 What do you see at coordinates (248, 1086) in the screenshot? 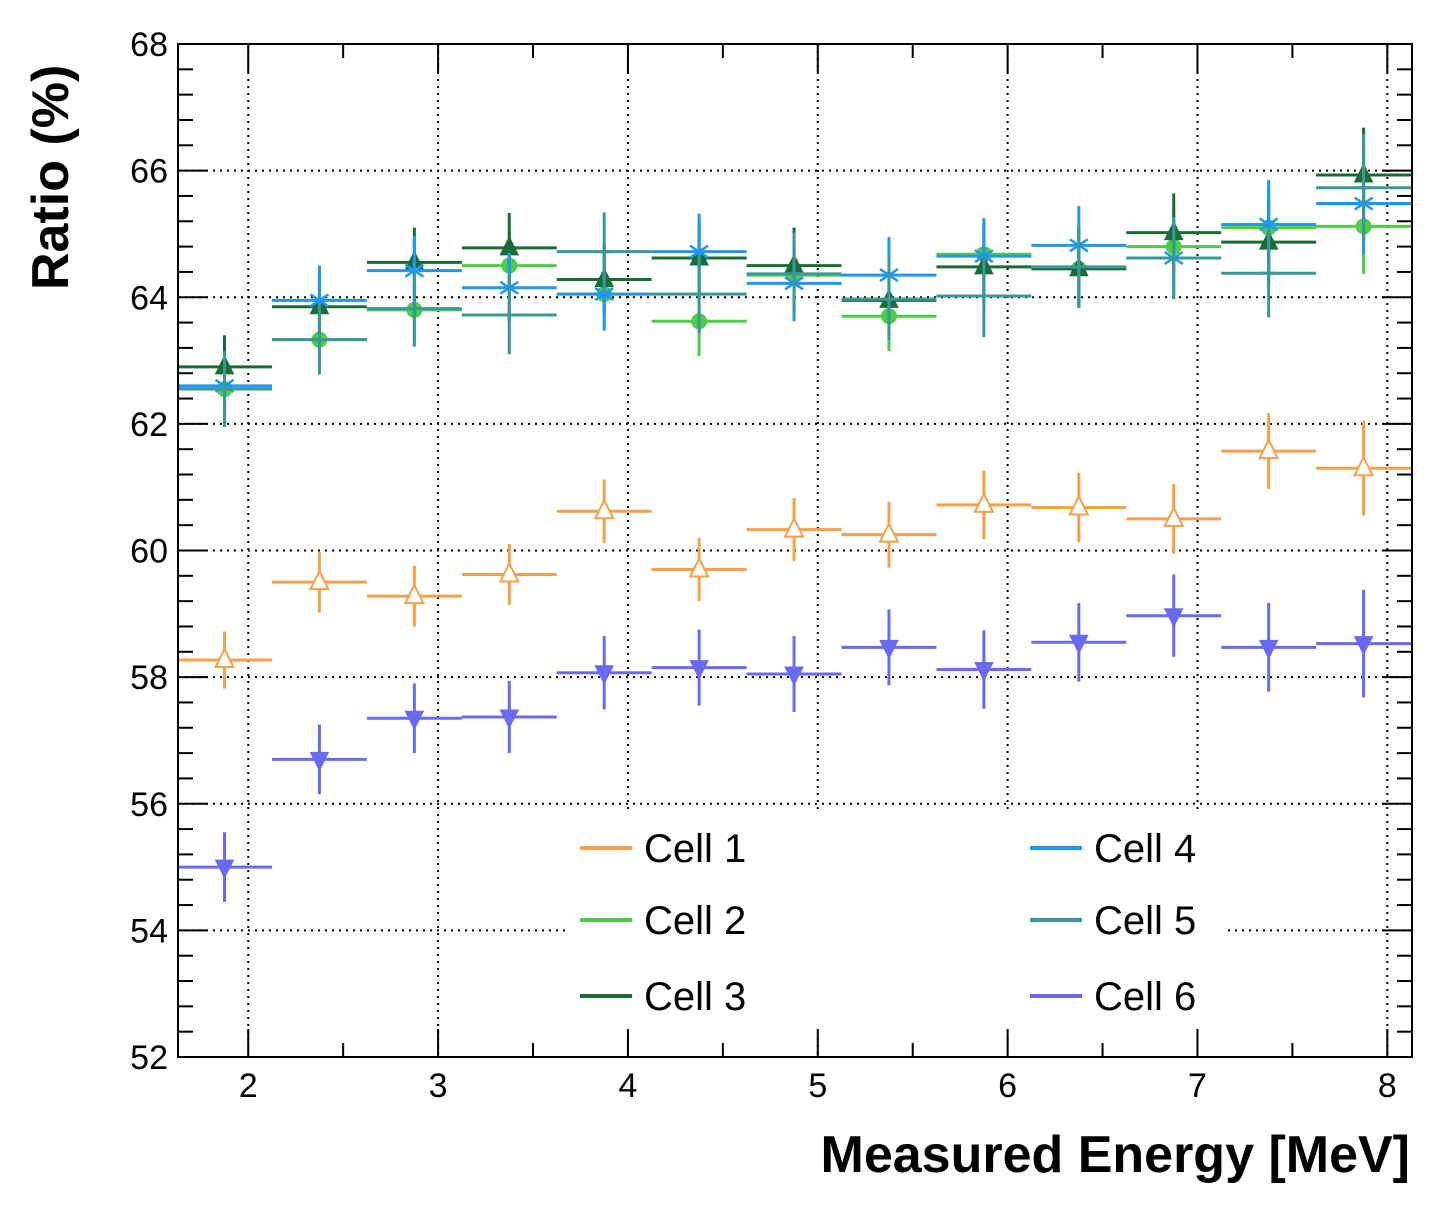
I see `x-tick-label: 2` at bounding box center [248, 1086].